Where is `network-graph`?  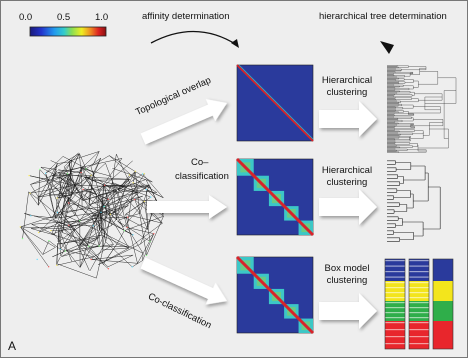 network-graph is located at coordinates (92, 215).